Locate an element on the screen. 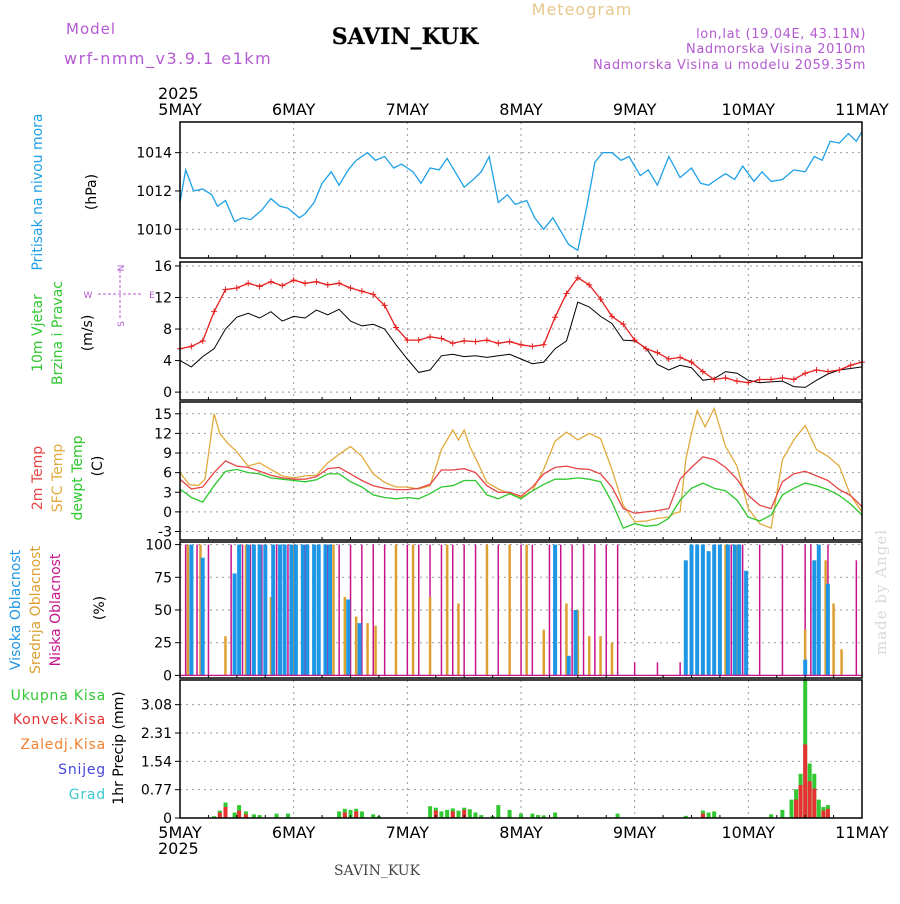  year-bottom: 2025 is located at coordinates (178, 848).